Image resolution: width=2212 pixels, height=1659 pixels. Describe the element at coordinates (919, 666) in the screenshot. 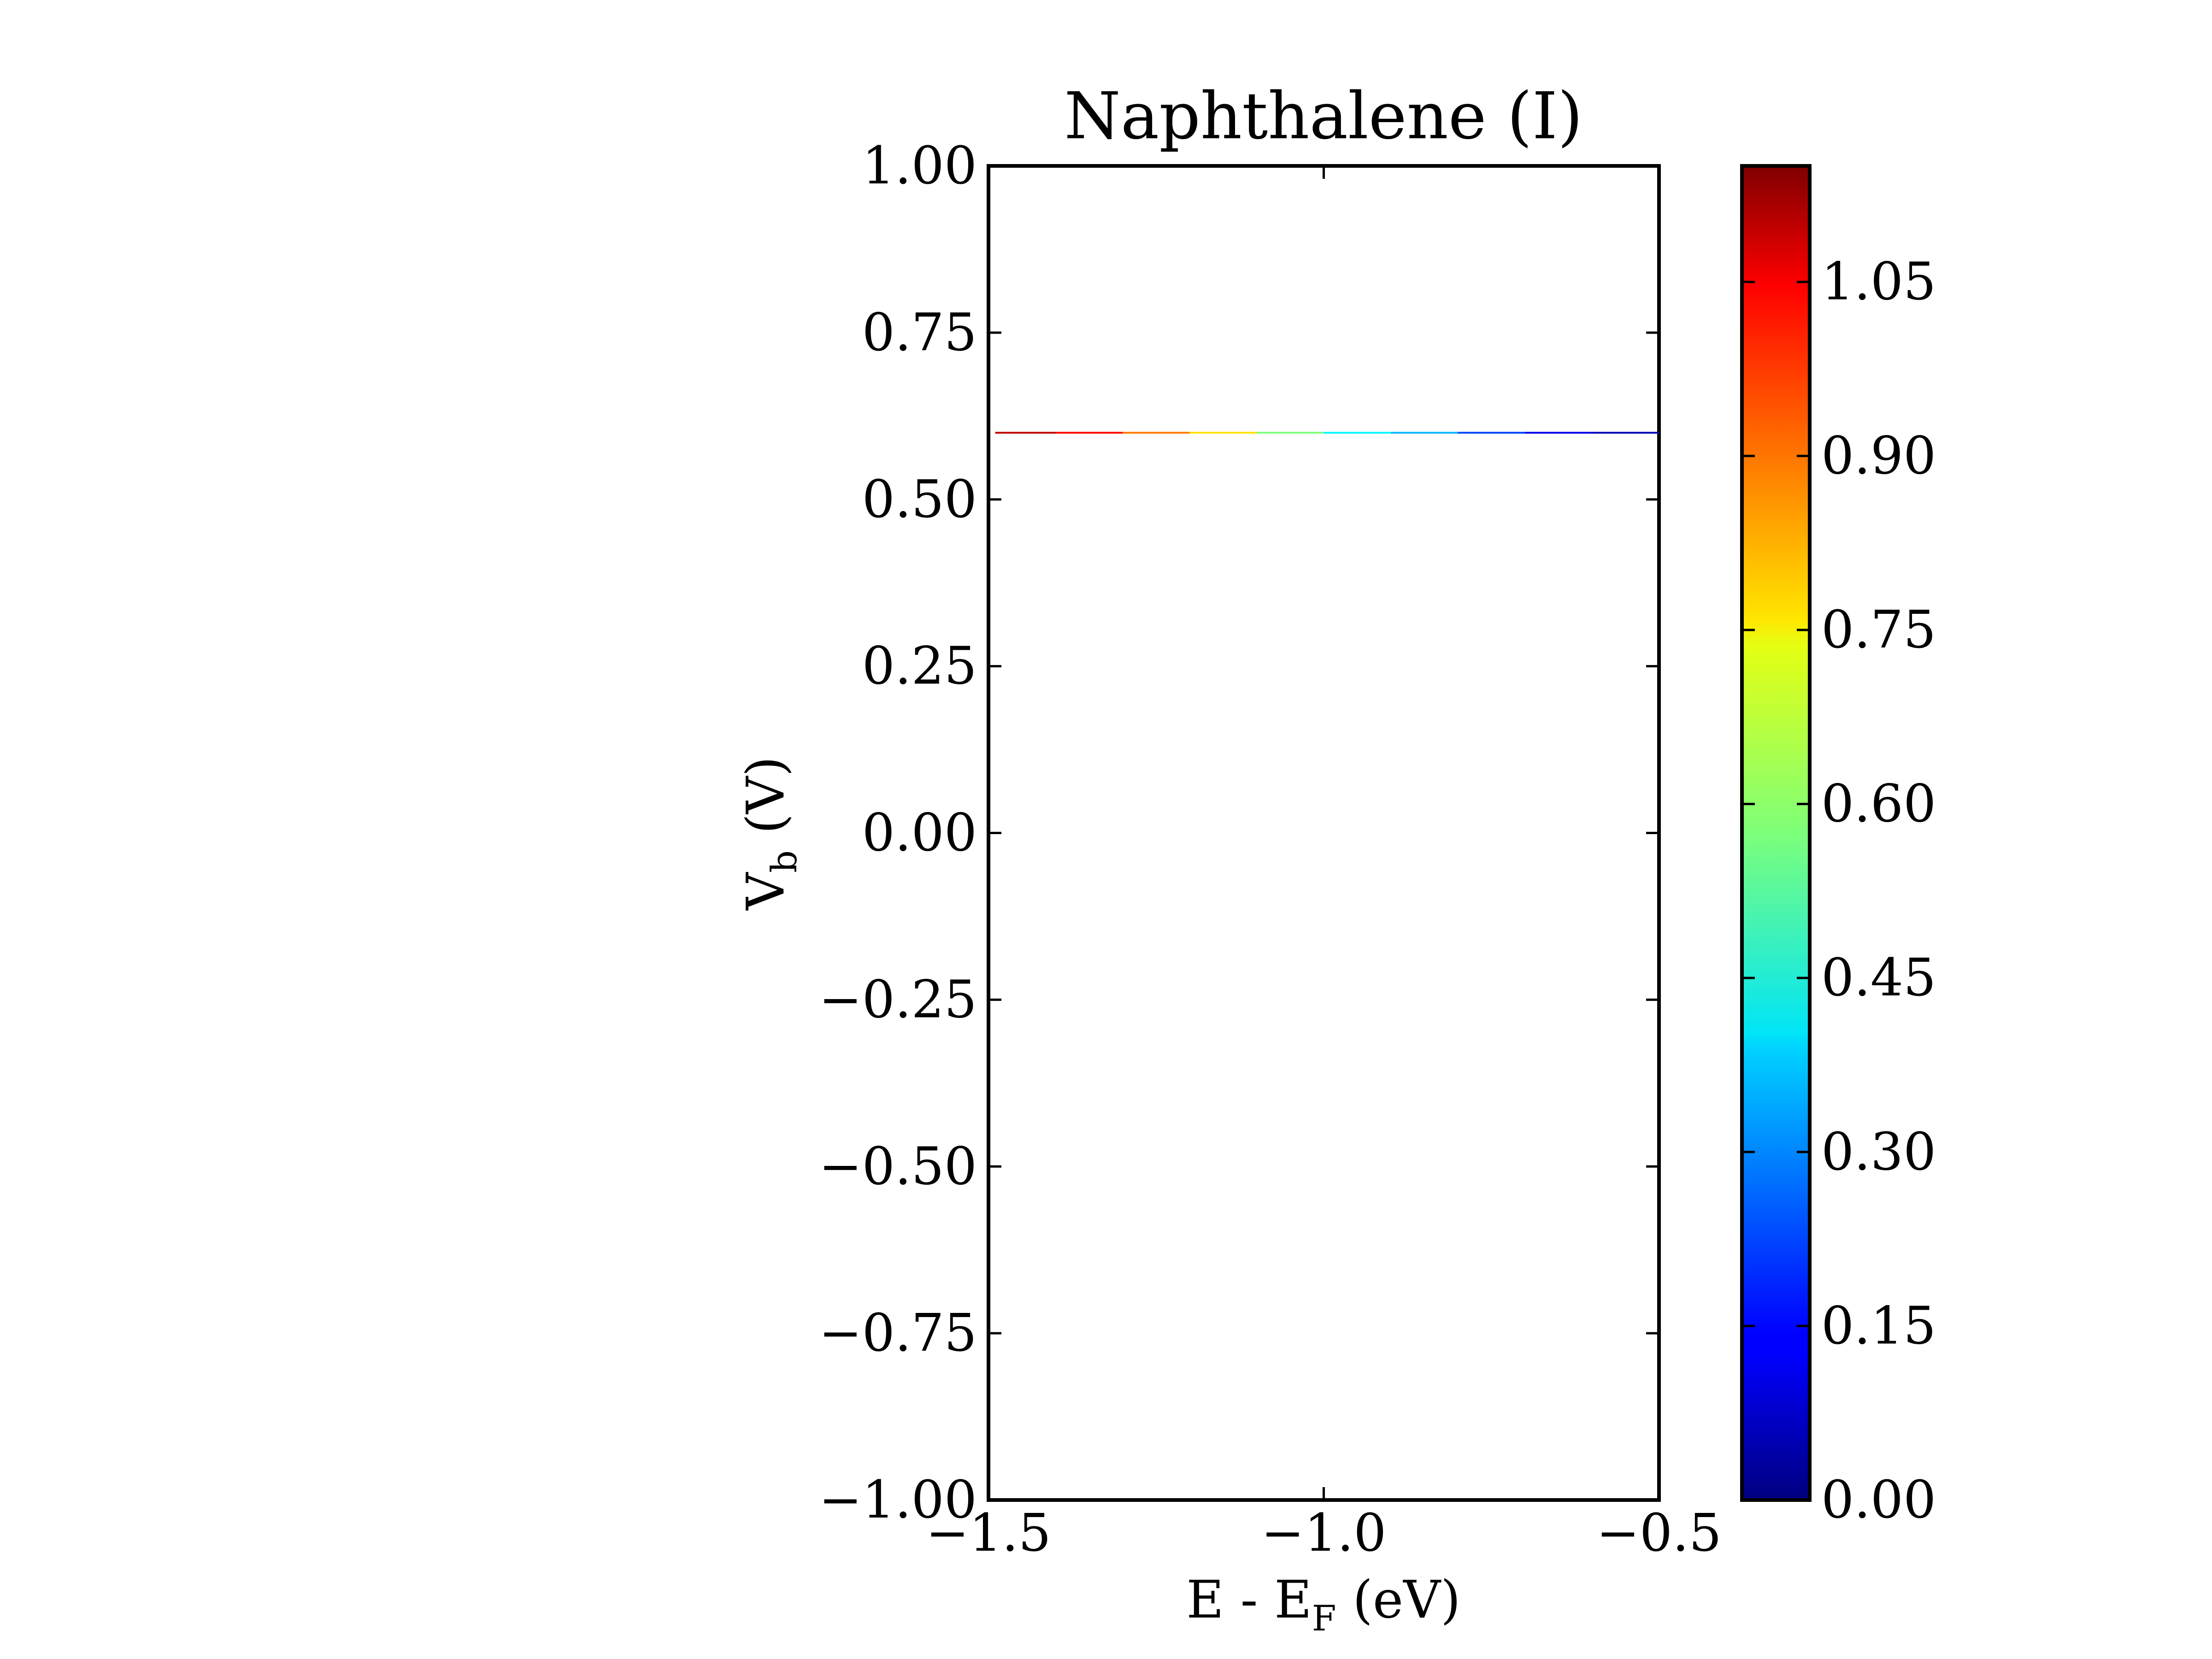

I see `y-tick-label: 0.25` at that location.